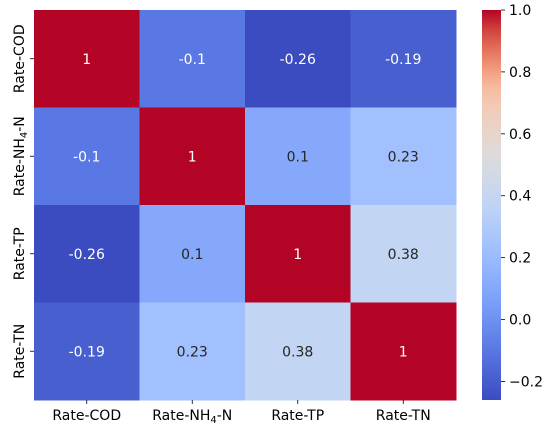 Image resolution: width=550 pixels, height=432 pixels. What do you see at coordinates (21, 156) in the screenshot?
I see `y-tick-label: Rate-NH4-N` at bounding box center [21, 156].